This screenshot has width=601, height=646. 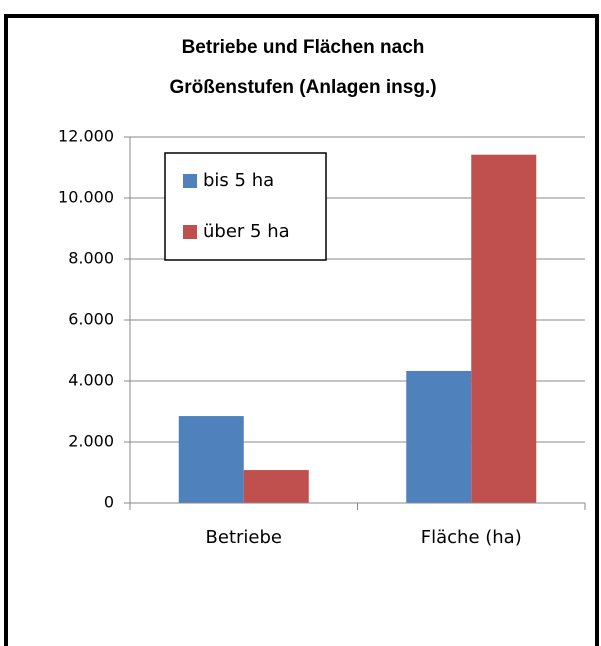 I want to click on y-tick-label: 0, so click(x=109, y=502).